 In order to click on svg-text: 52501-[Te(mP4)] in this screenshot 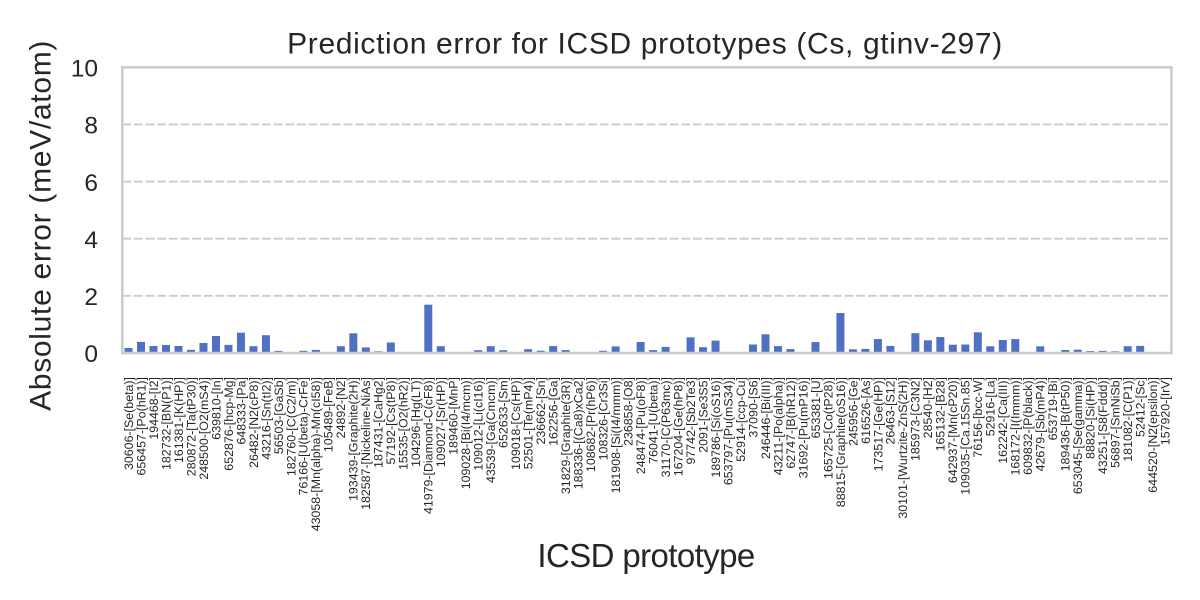, I will do `click(529, 423)`.